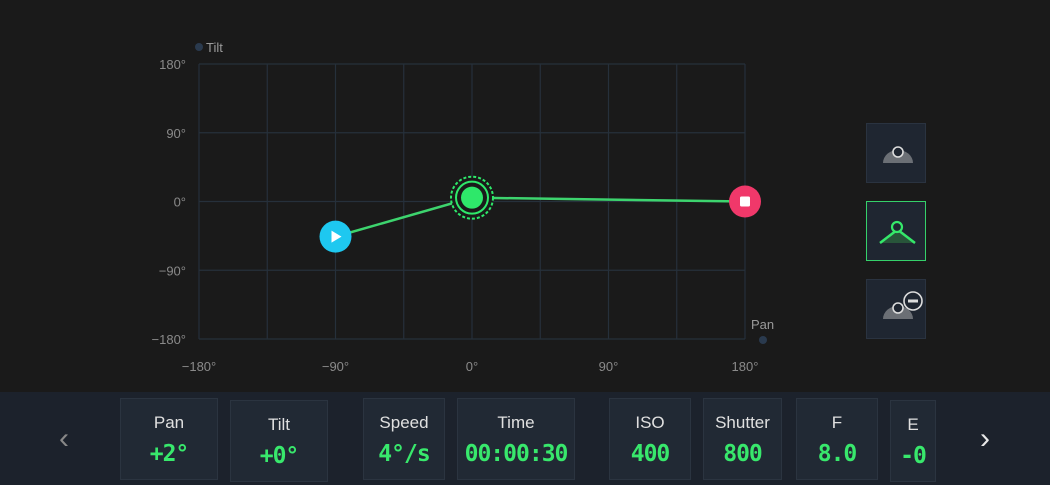 Image resolution: width=1050 pixels, height=485 pixels. What do you see at coordinates (742, 439) in the screenshot?
I see `param-card-shutter: Shutter 800` at bounding box center [742, 439].